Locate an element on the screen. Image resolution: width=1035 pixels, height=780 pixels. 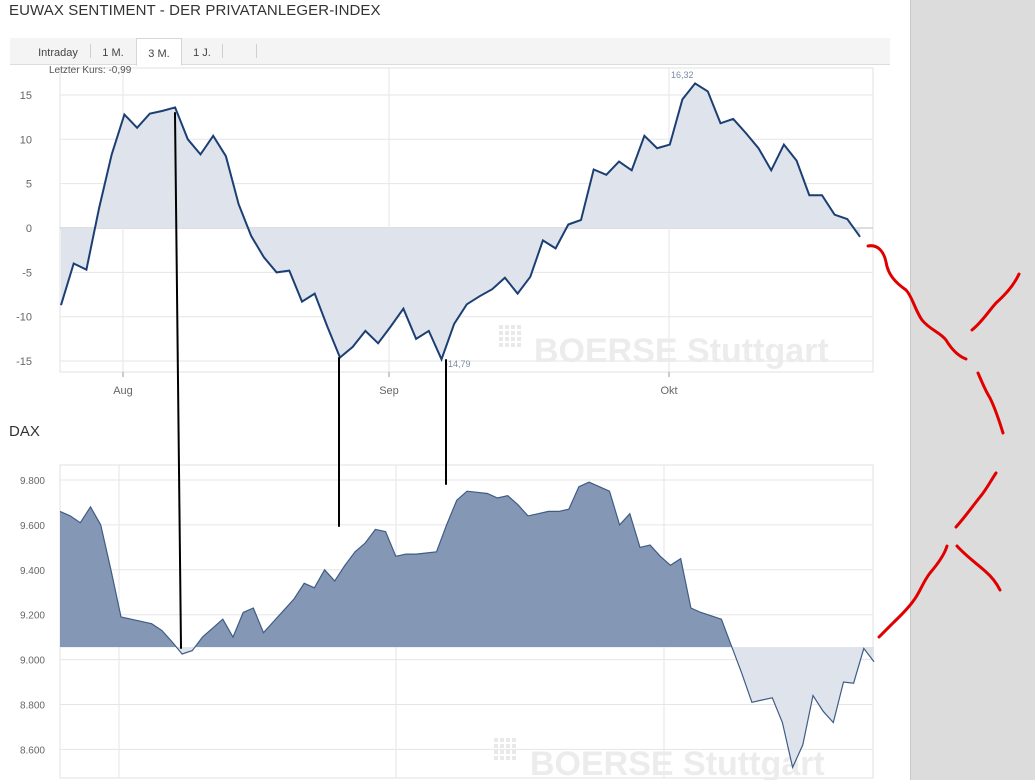
y-tick-label: 9.000 is located at coordinates (32, 661).